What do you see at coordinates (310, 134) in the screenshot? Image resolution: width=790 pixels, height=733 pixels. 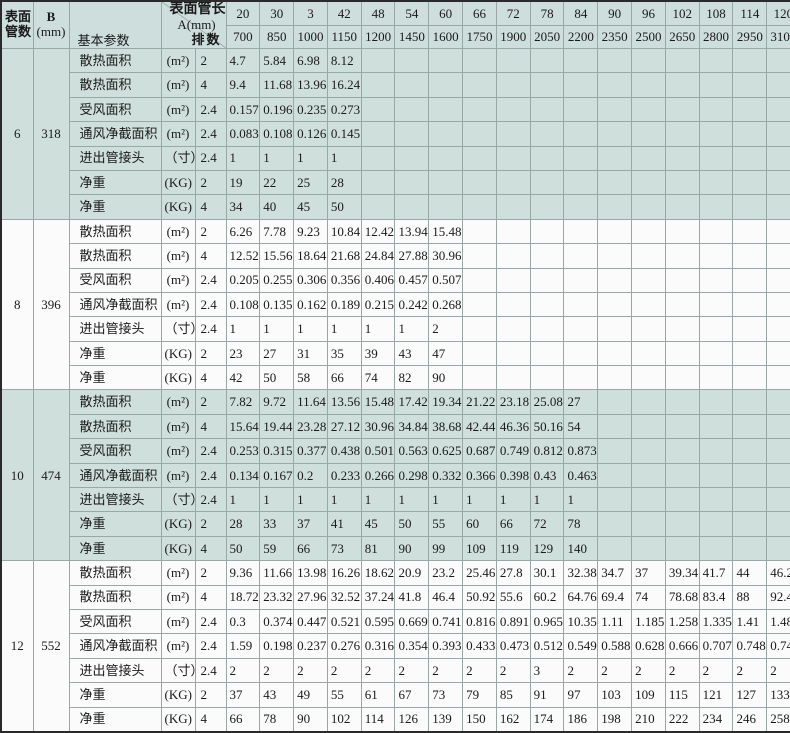 I see `cell-value: 0.126` at bounding box center [310, 134].